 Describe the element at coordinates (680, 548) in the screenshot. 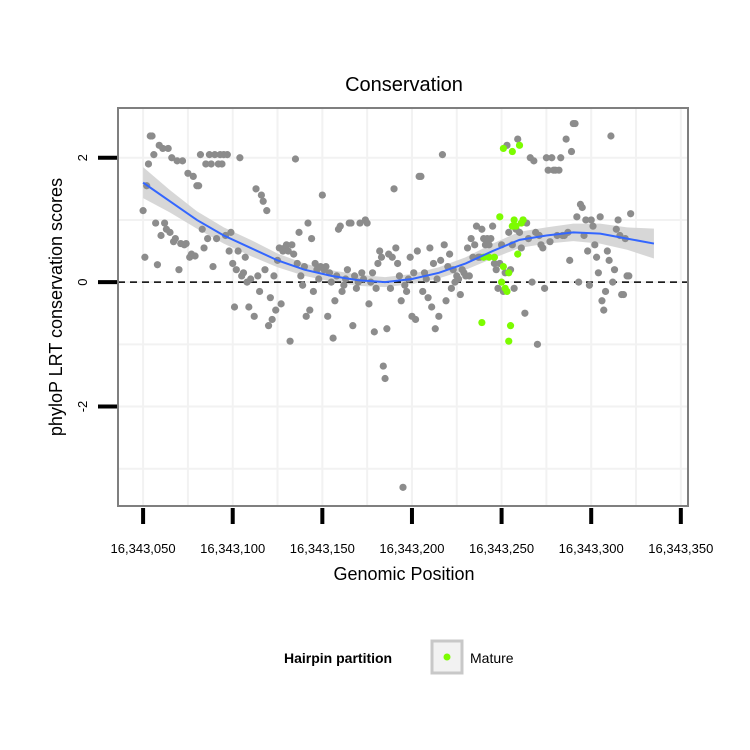

I see `x-tick-label: 16,343,350` at that location.